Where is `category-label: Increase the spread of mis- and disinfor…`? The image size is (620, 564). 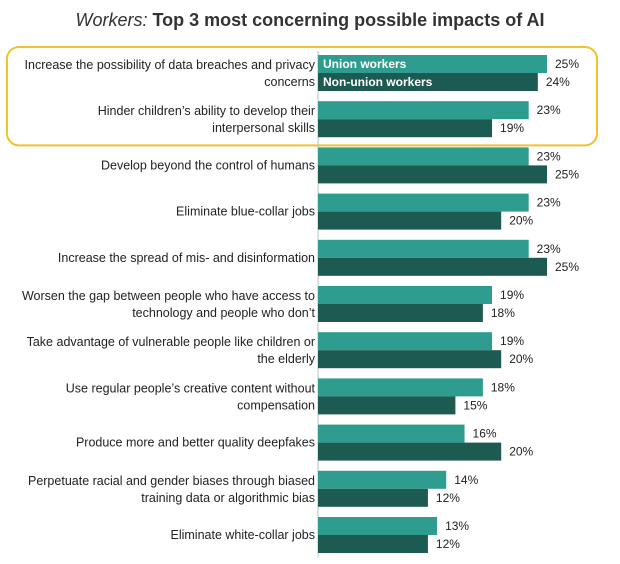 category-label: Increase the spread of mis- and disinfor… is located at coordinates (186, 258).